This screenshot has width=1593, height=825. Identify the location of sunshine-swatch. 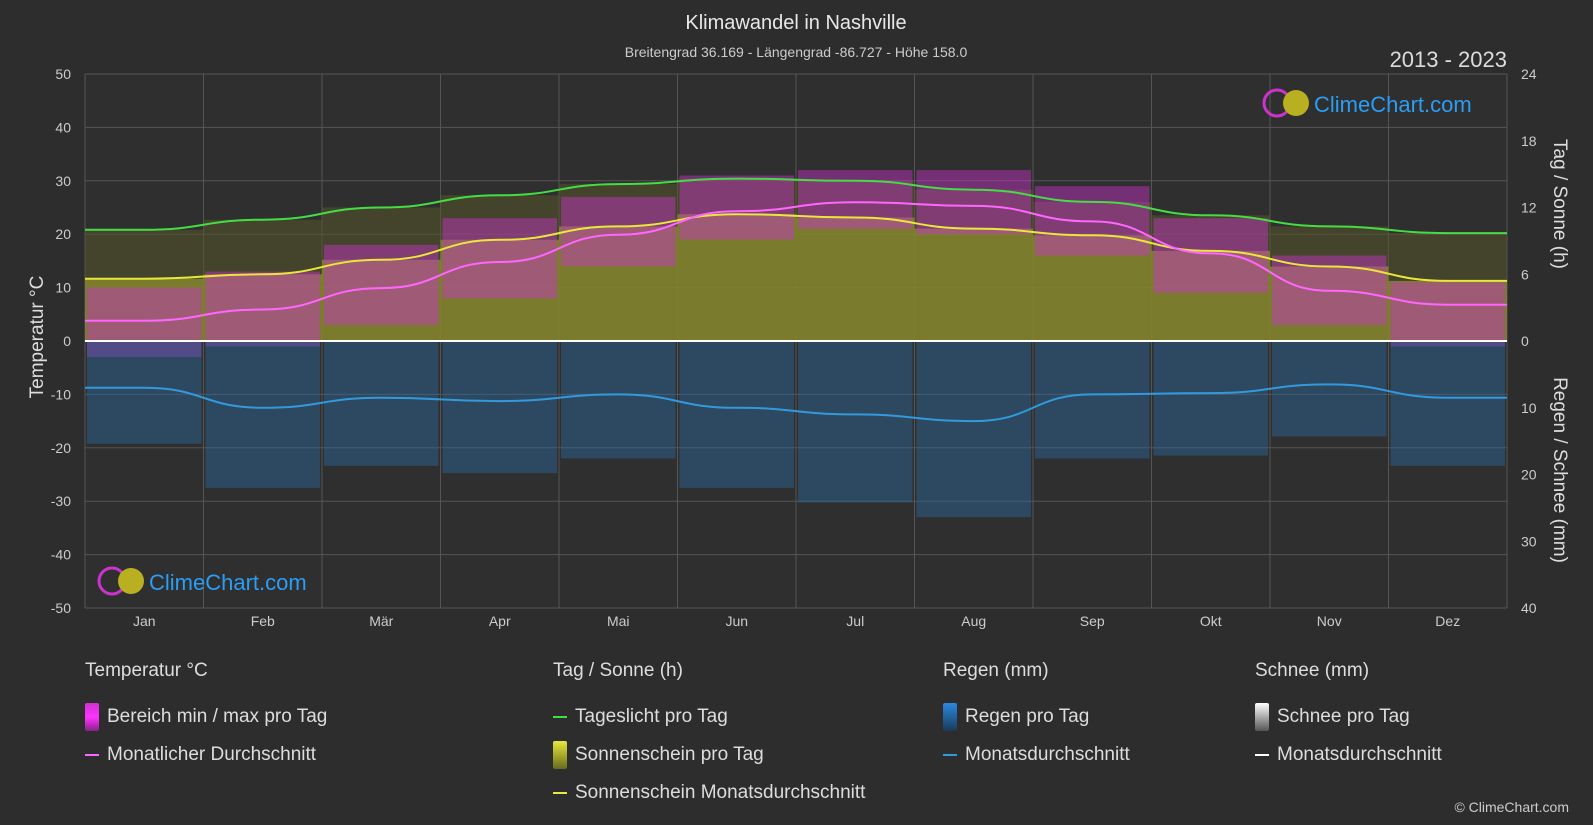
(560, 755).